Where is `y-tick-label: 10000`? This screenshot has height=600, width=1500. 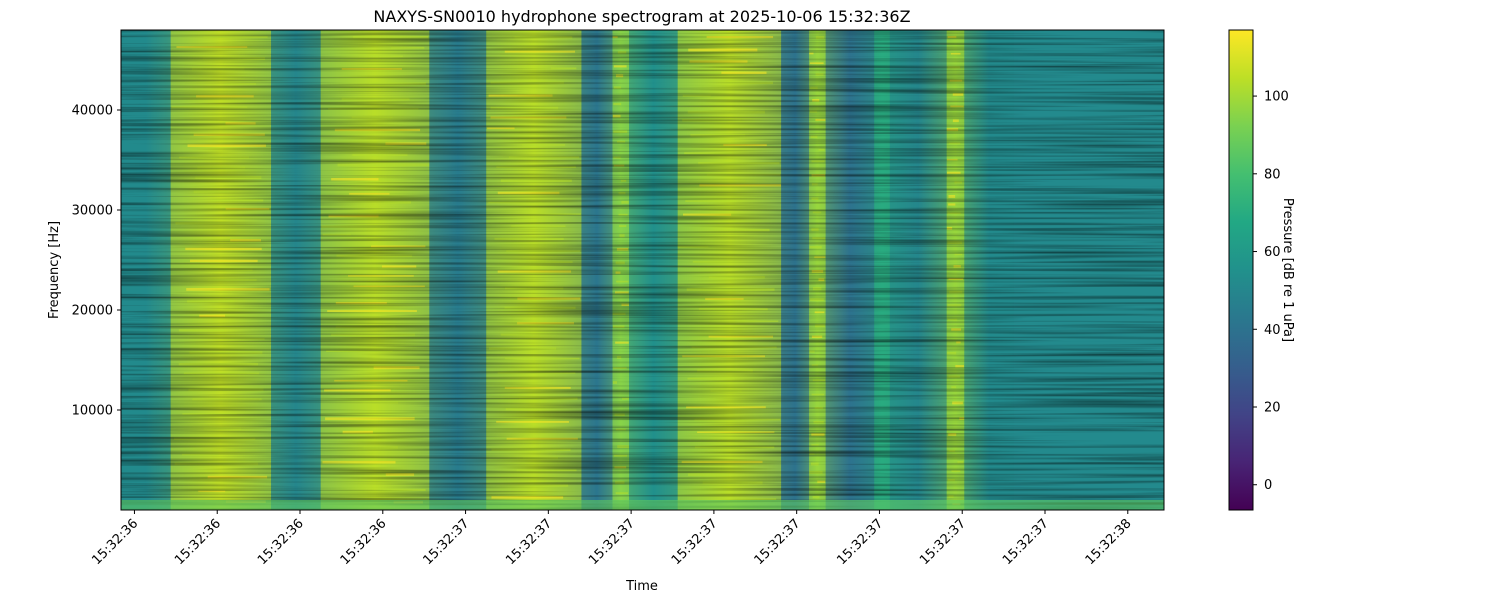 y-tick-label: 10000 is located at coordinates (92, 411).